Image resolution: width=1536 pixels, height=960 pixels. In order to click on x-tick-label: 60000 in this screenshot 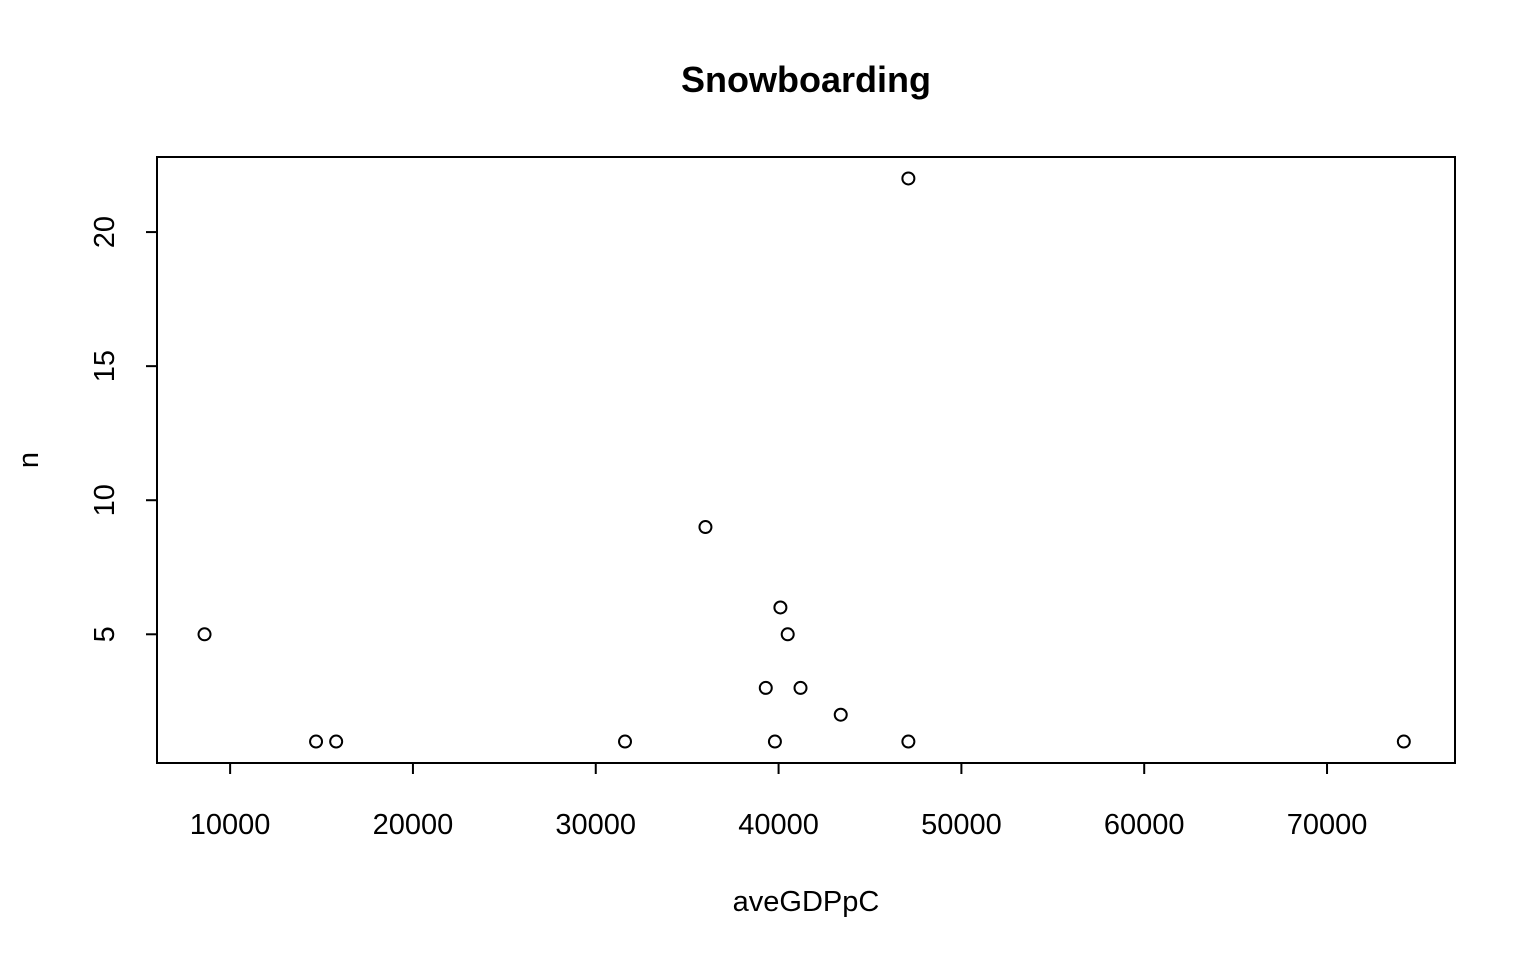, I will do `click(1144, 825)`.